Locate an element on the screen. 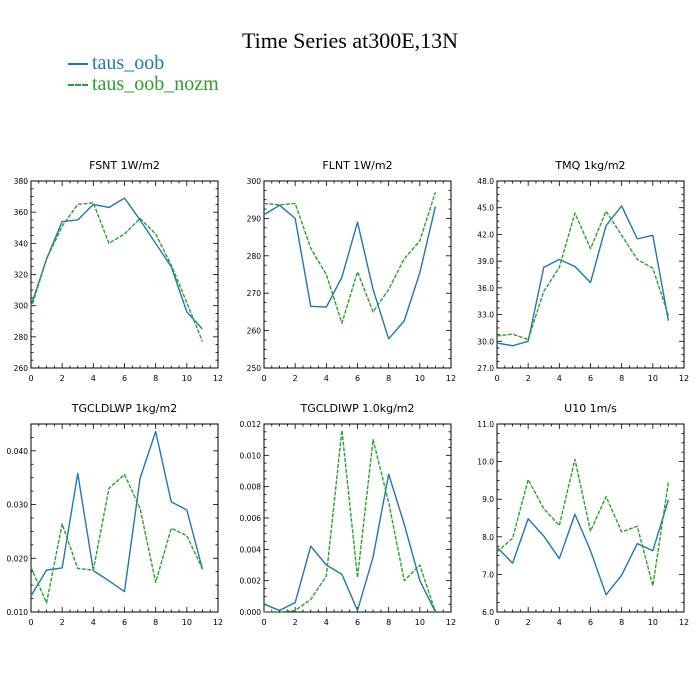 This screenshot has height=700, width=700. chart-title: U10 1m/s is located at coordinates (590, 408).